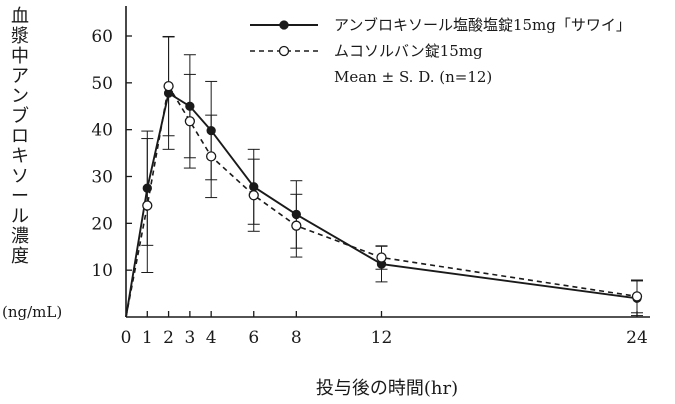  Describe the element at coordinates (20, 36) in the screenshot. I see `y-axis-title-char: 漿` at that location.